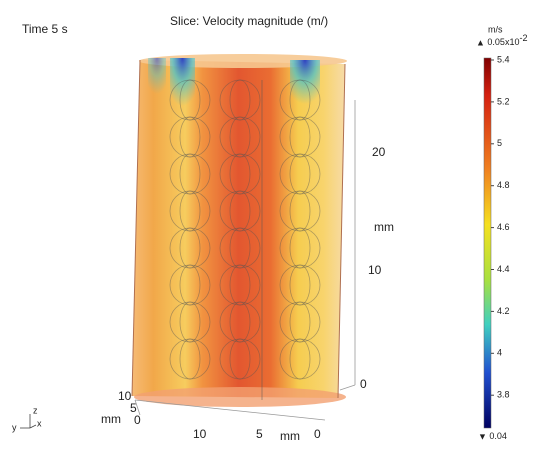  I want to click on colorbar-tick-label: 3.8, so click(503, 395).